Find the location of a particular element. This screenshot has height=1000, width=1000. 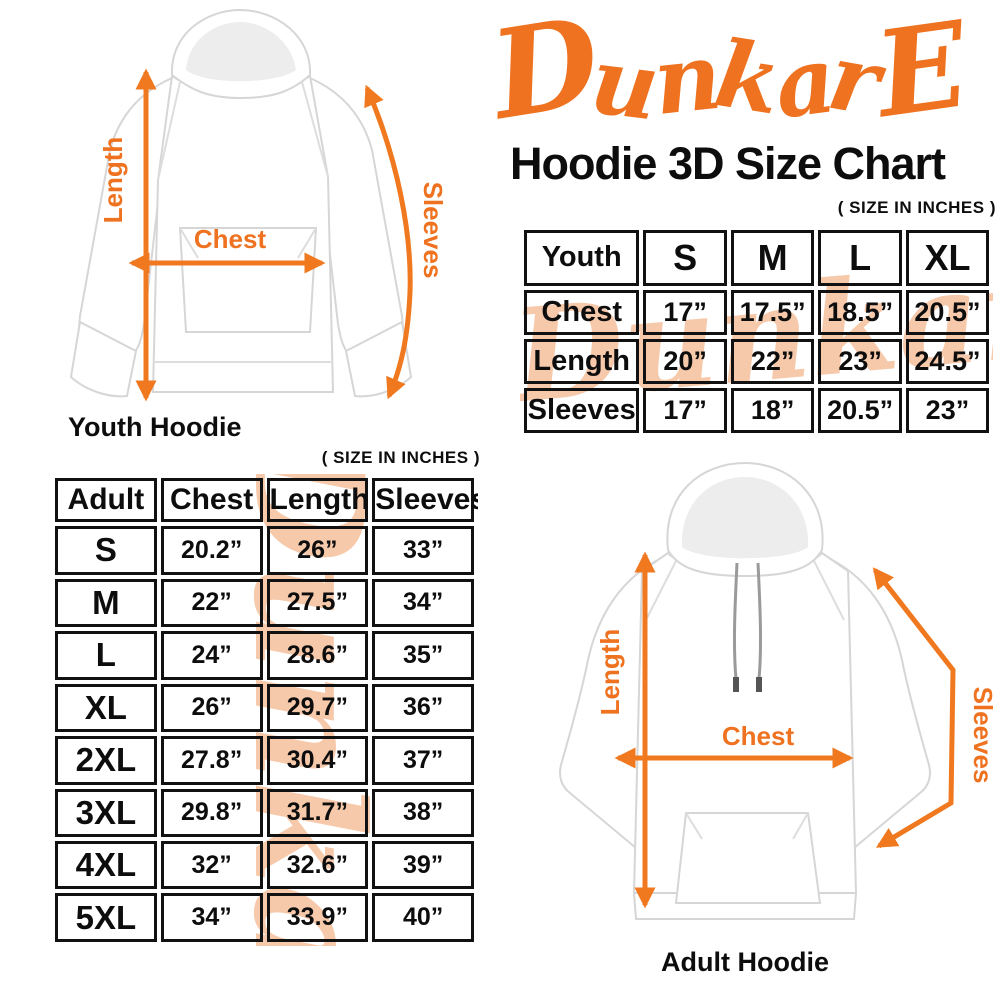

adult-header-row: Adult Chest Length Sleeves is located at coordinates (266, 500).